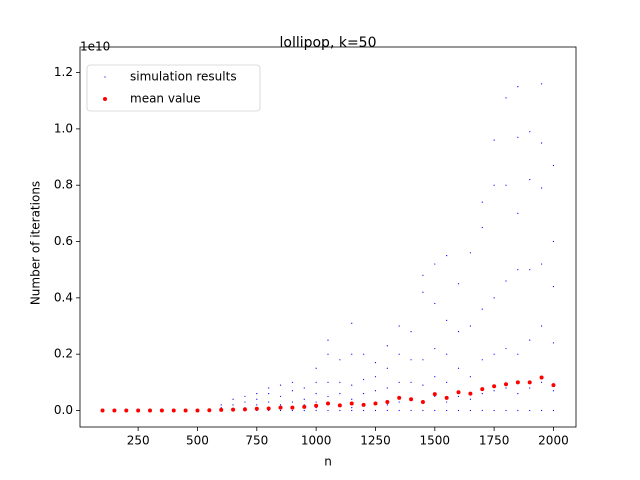  What do you see at coordinates (173, 88) in the screenshot?
I see `legend-box` at bounding box center [173, 88].